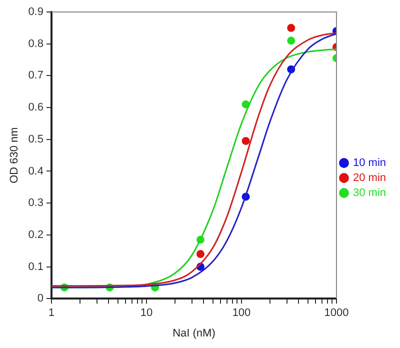  Describe the element at coordinates (36, 108) in the screenshot. I see `y-tick-label: 0.6` at that location.